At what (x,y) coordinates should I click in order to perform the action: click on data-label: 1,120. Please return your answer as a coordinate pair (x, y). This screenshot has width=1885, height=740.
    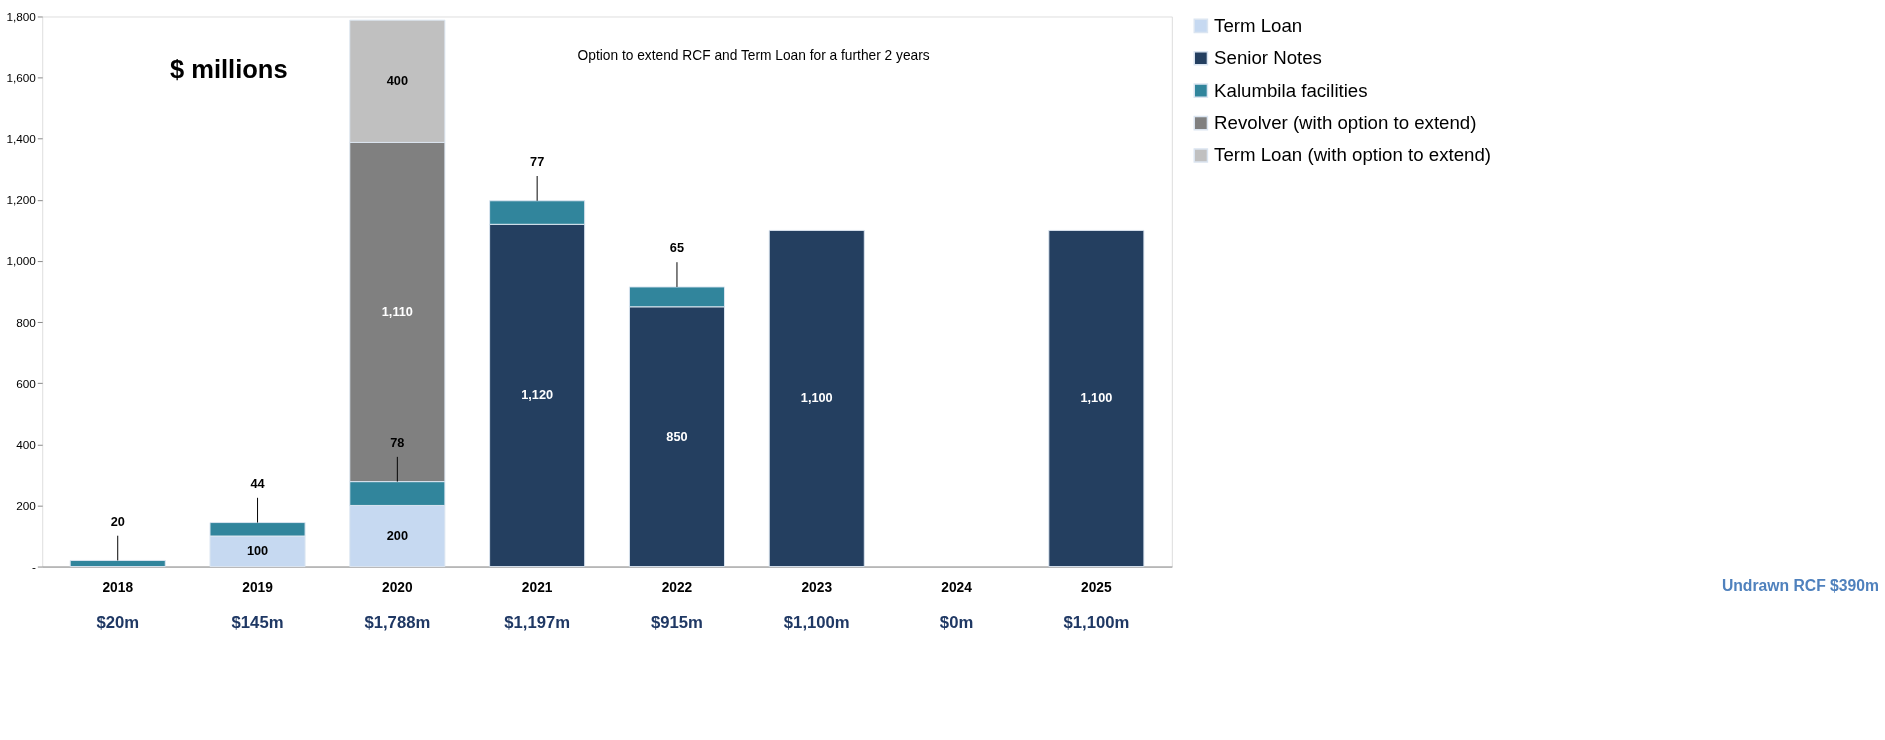
    Looking at the image, I should click on (537, 395).